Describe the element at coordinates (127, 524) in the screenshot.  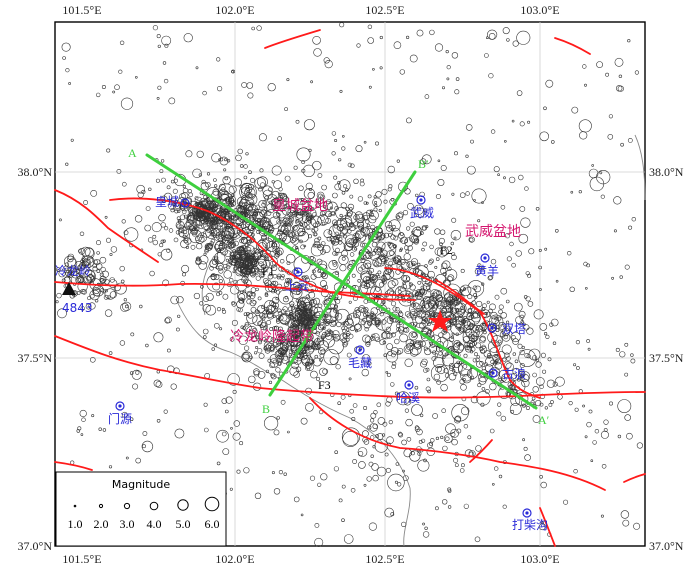
I see `legend-value: 3.0` at that location.